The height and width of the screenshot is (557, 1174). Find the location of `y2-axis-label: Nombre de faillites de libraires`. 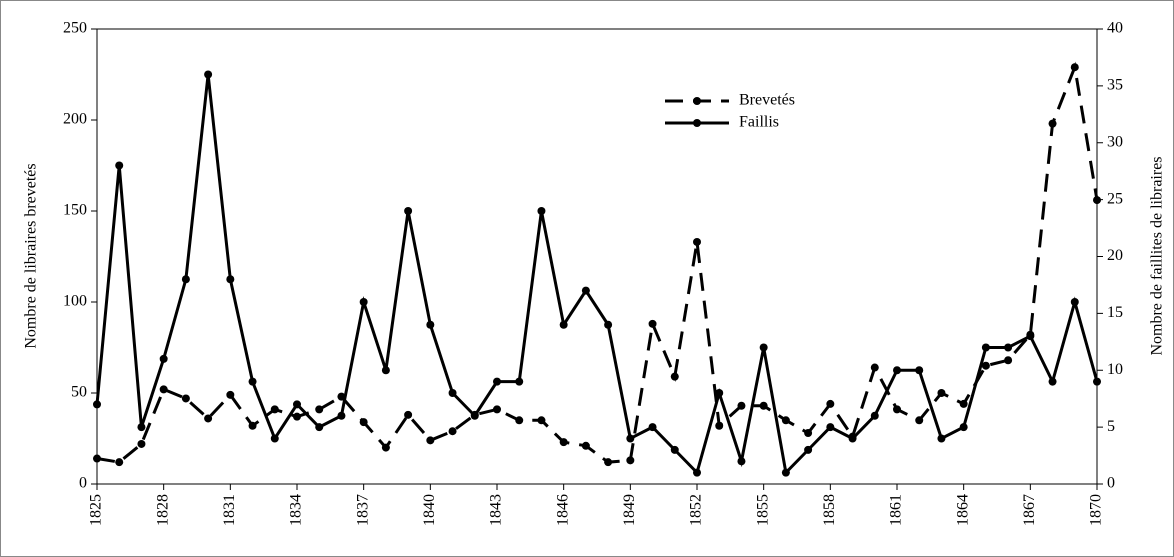

y2-axis-label: Nombre de faillites de libraires is located at coordinates (1157, 255).